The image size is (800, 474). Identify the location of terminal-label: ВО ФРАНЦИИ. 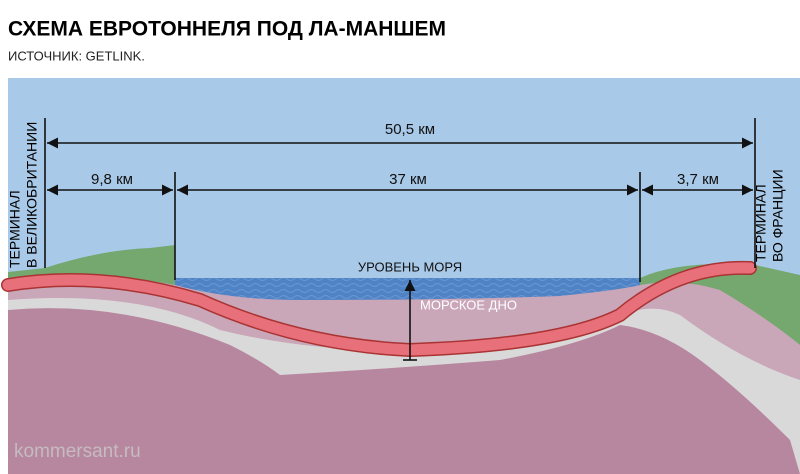
(778, 215).